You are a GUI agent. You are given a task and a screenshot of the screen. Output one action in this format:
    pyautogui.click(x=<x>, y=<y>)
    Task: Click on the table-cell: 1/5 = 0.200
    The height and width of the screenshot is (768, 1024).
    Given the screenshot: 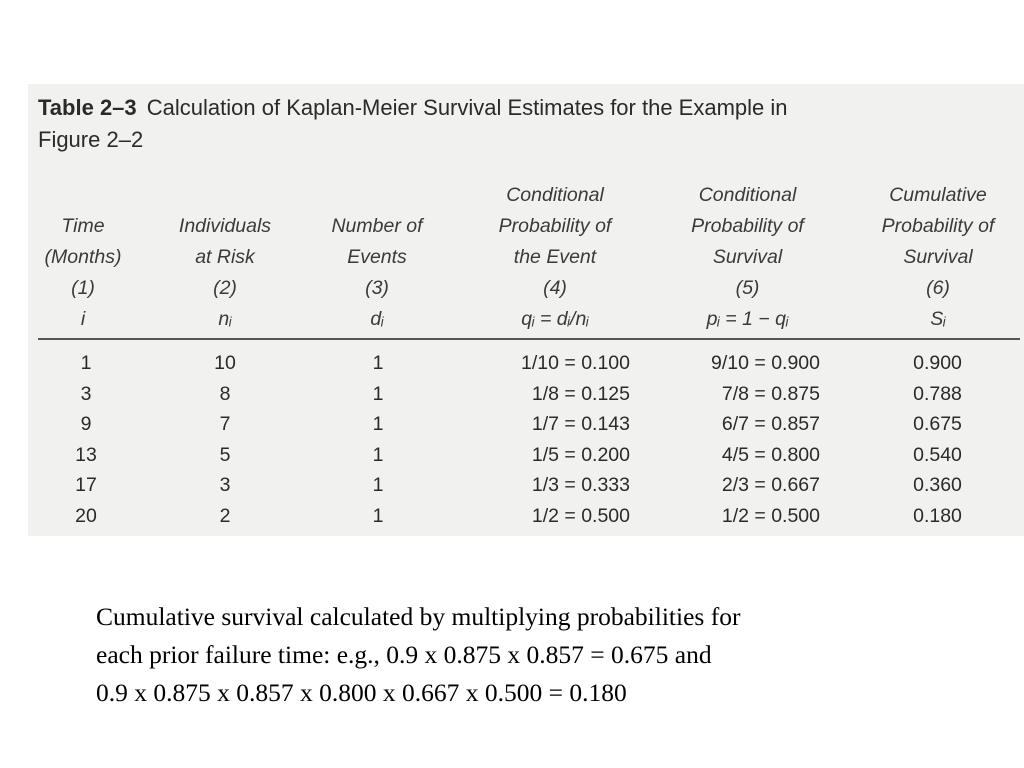 What is the action you would take?
    pyautogui.click(x=580, y=454)
    